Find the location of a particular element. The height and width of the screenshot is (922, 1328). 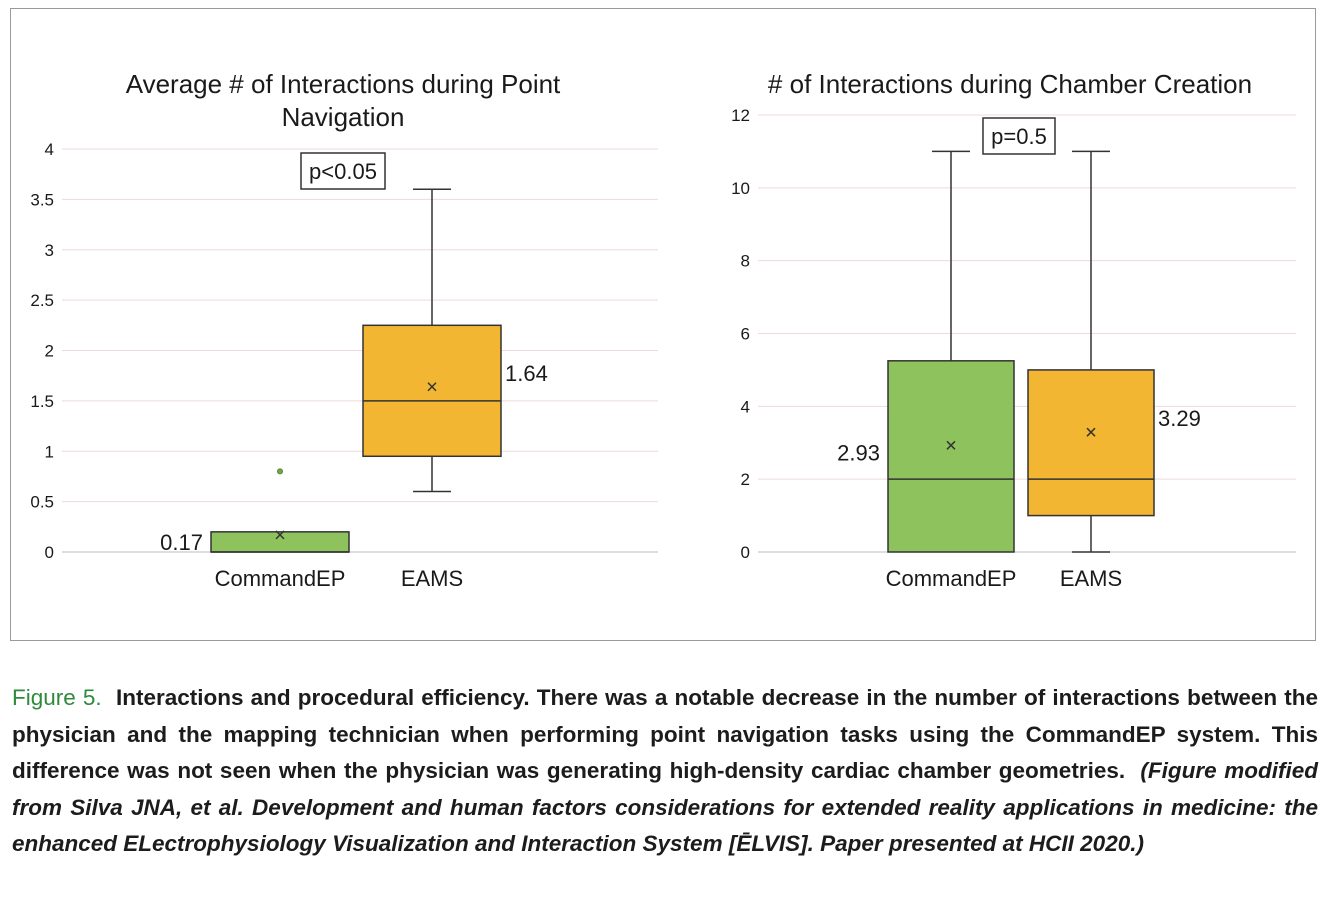

y-tick-label: 3.5 is located at coordinates (42, 199).